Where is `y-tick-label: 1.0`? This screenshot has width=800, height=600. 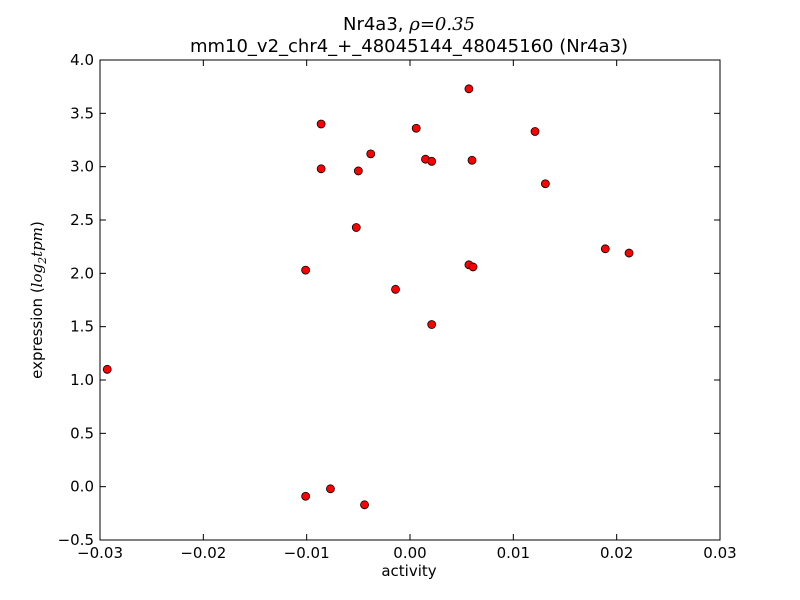
y-tick-label: 1.0 is located at coordinates (82, 380).